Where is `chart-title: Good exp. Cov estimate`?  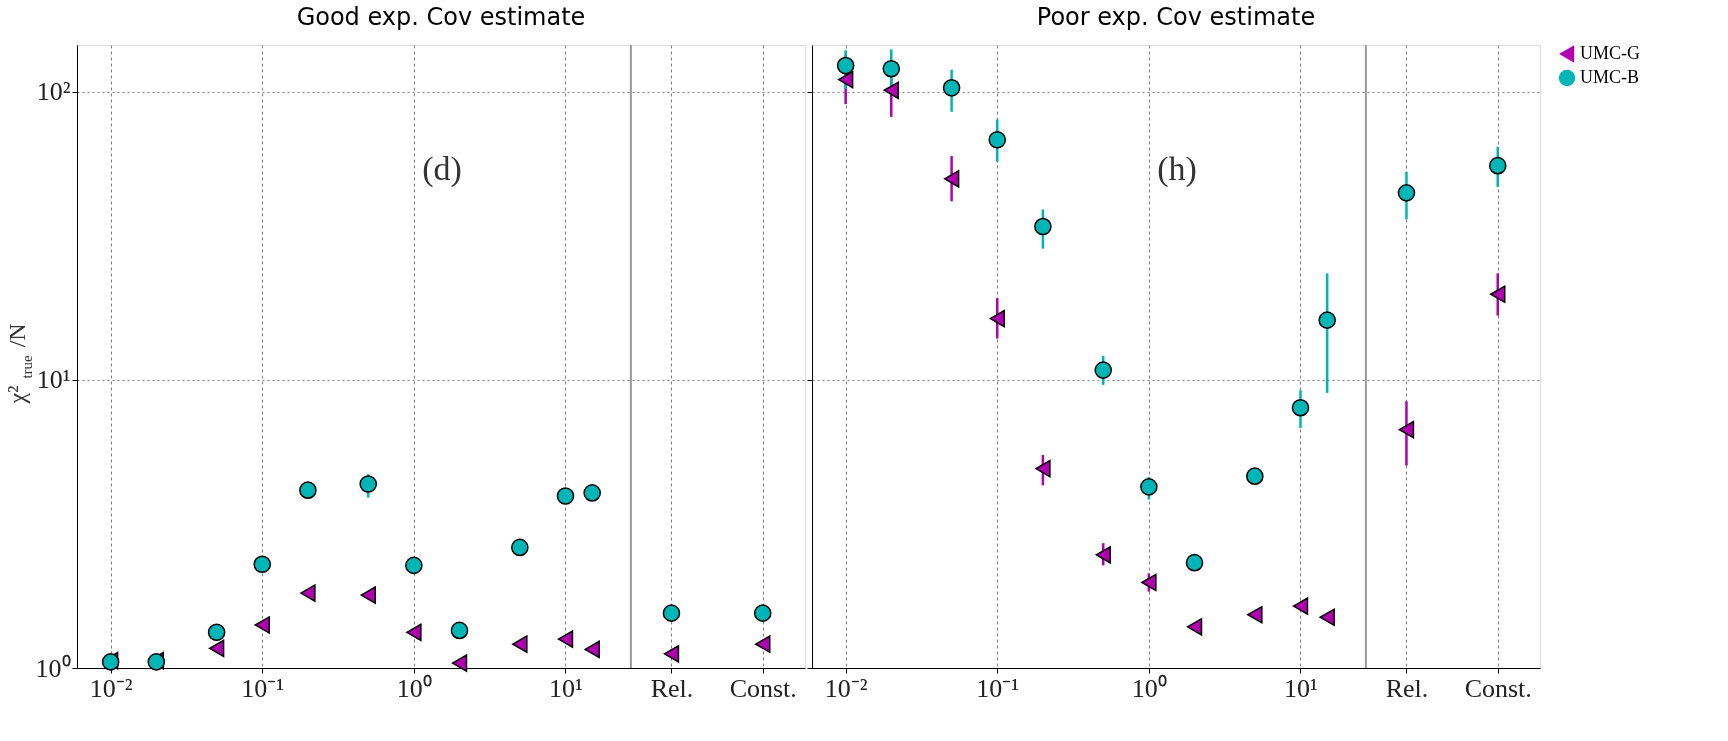
chart-title: Good exp. Cov estimate is located at coordinates (441, 17).